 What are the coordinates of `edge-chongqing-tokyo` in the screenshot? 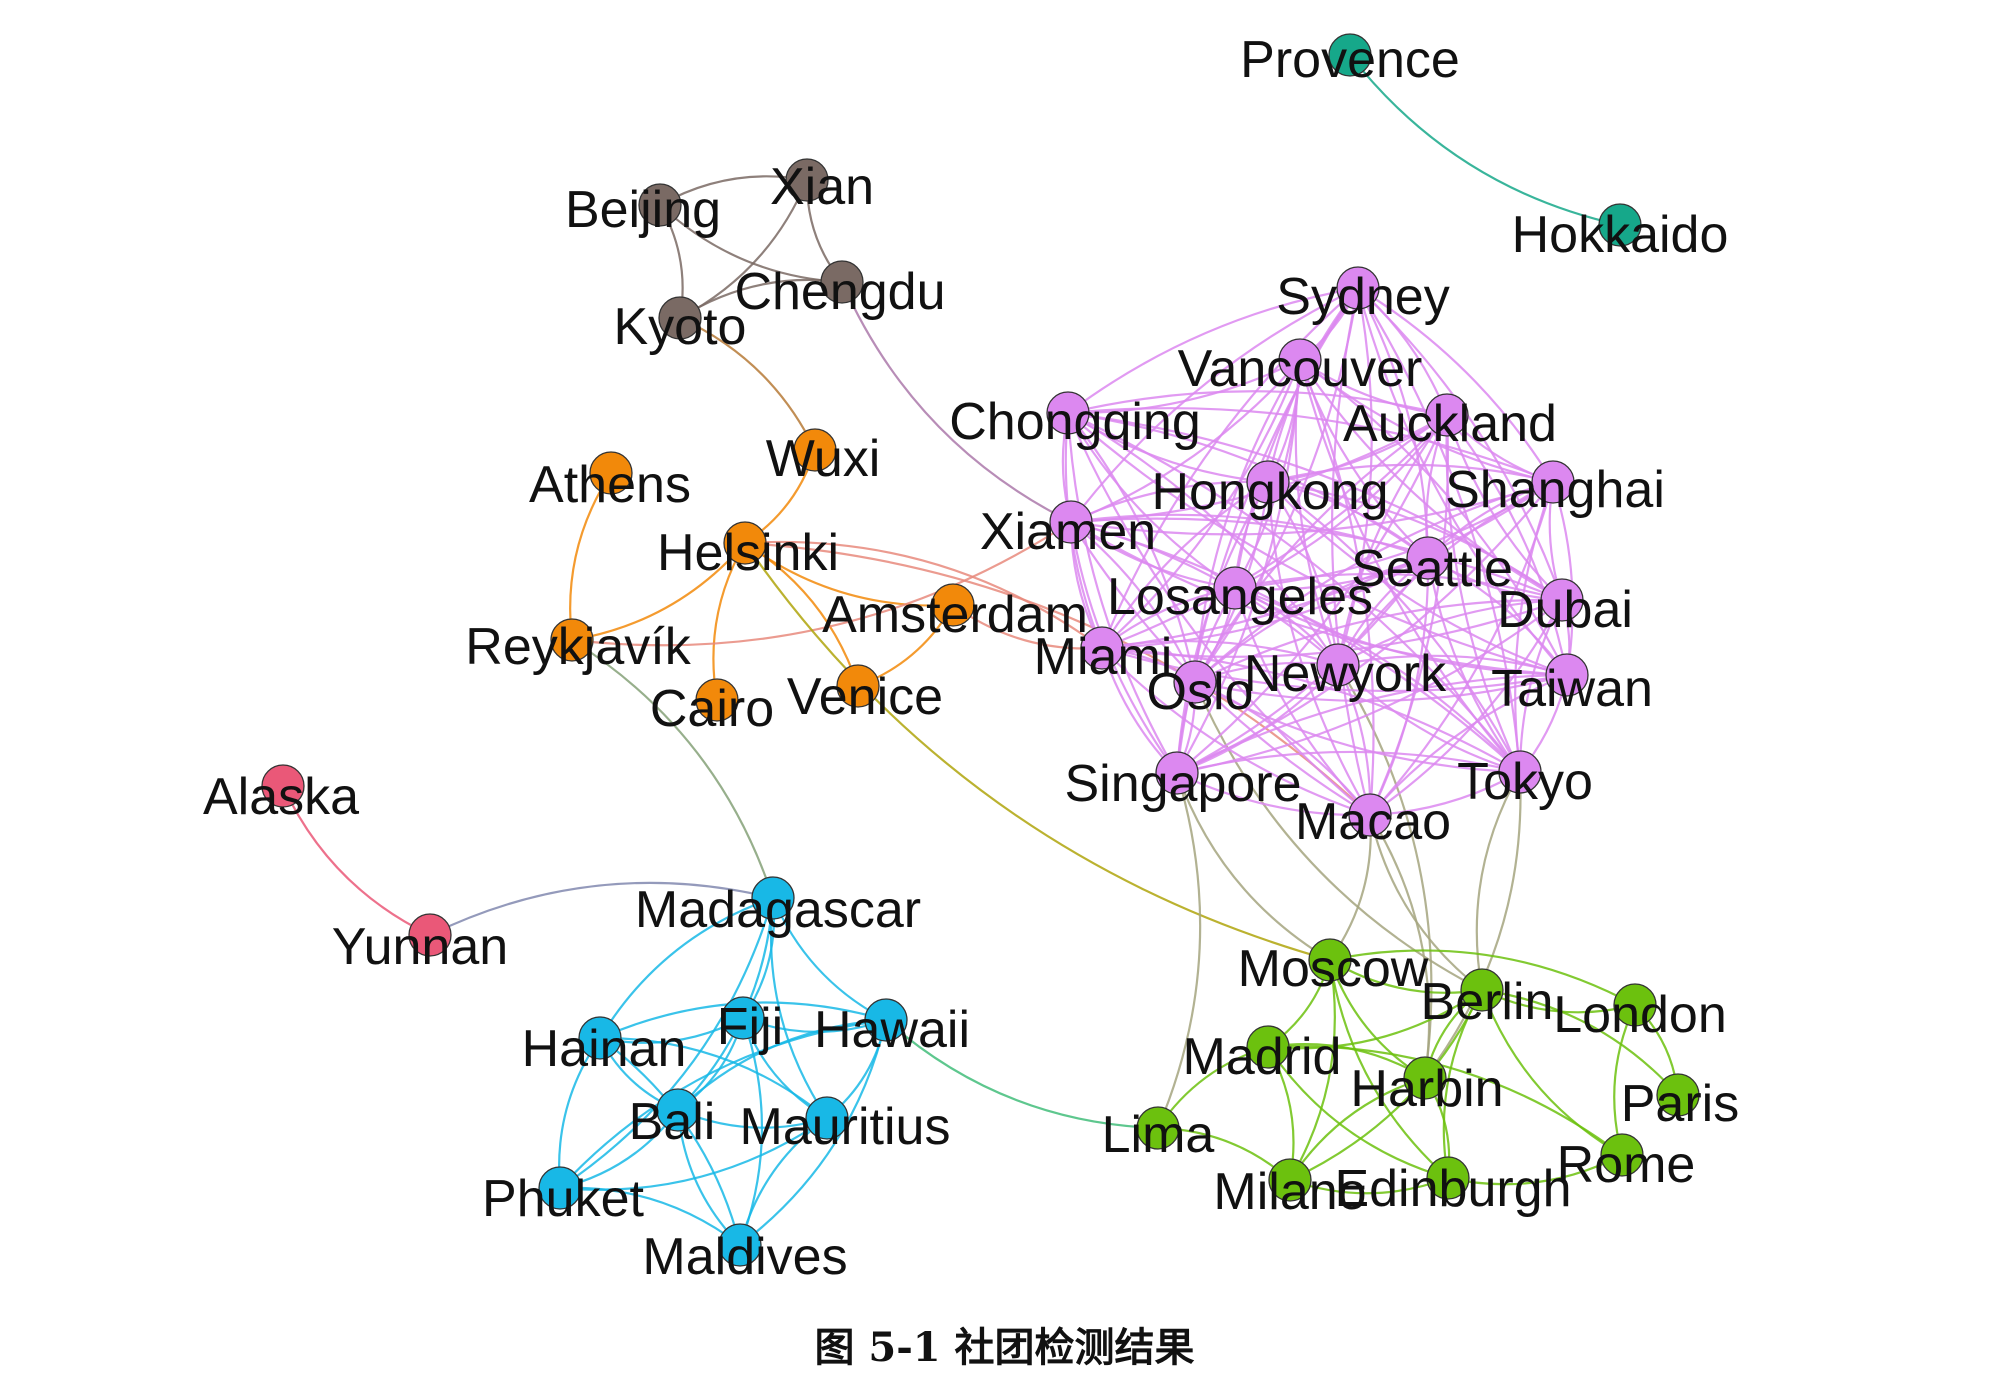 It's located at (1294, 592).